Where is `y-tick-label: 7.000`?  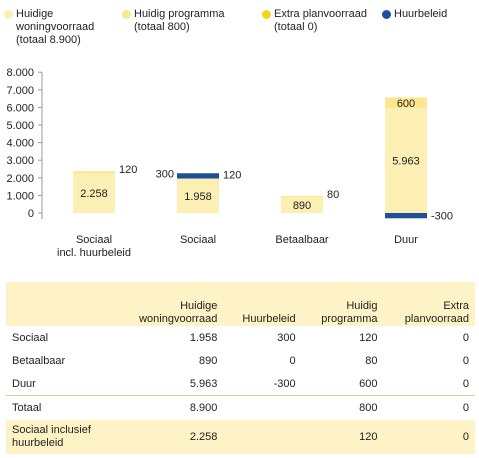
y-tick-label: 7.000 is located at coordinates (20, 91).